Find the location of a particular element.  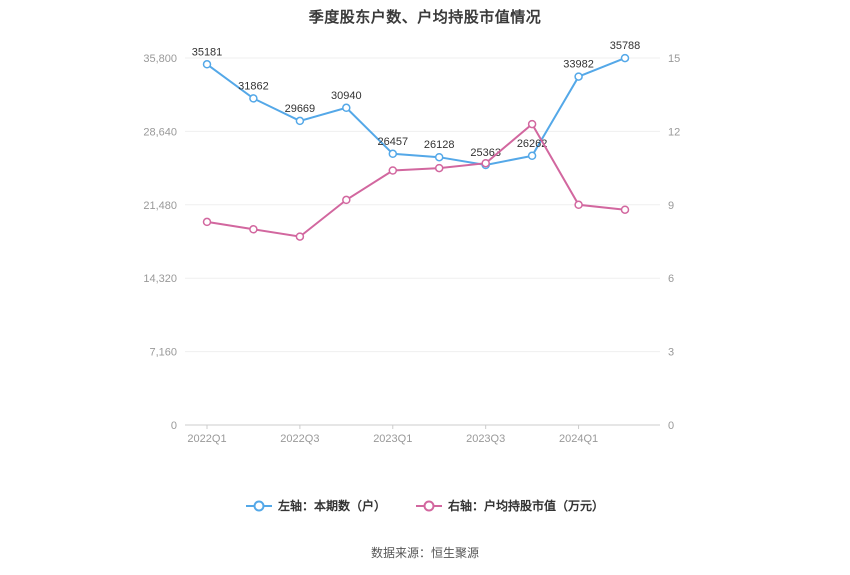

svg-text: 14,320 is located at coordinates (160, 279).